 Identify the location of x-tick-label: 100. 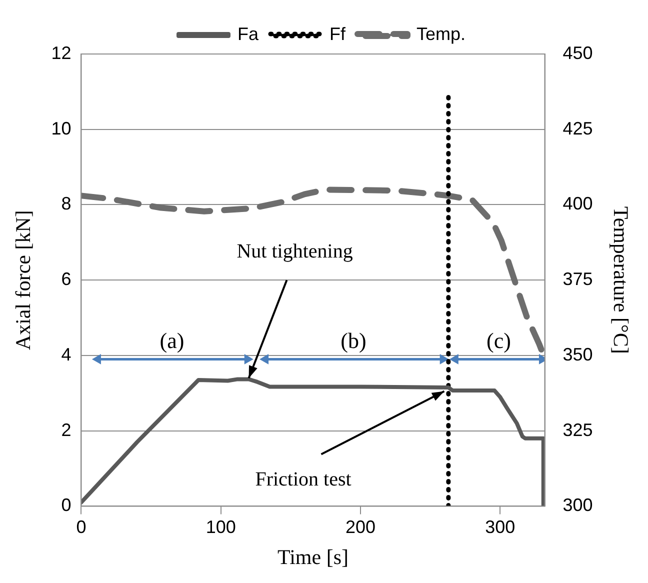
(221, 526).